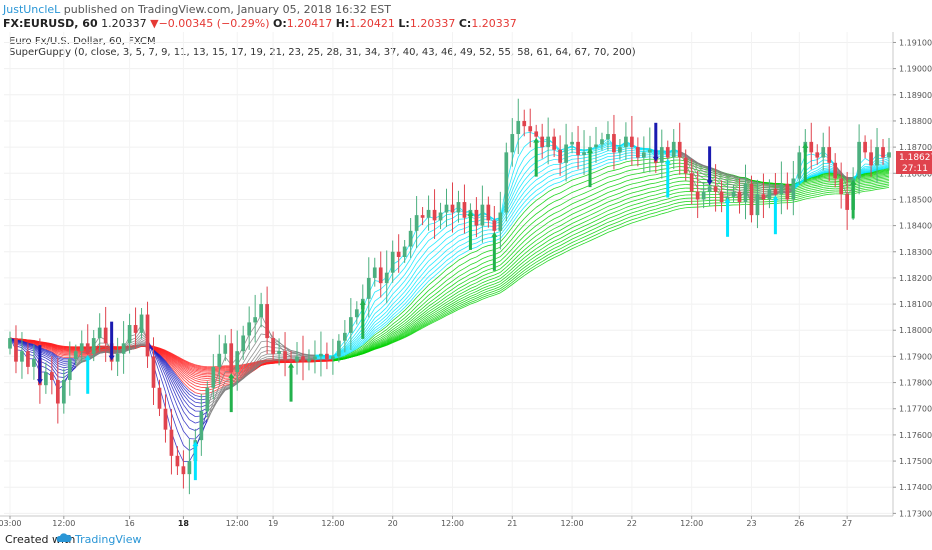 Image resolution: width=932 pixels, height=550 pixels. Describe the element at coordinates (108, 539) in the screenshot. I see `tradingview-brand: TradingView` at that location.